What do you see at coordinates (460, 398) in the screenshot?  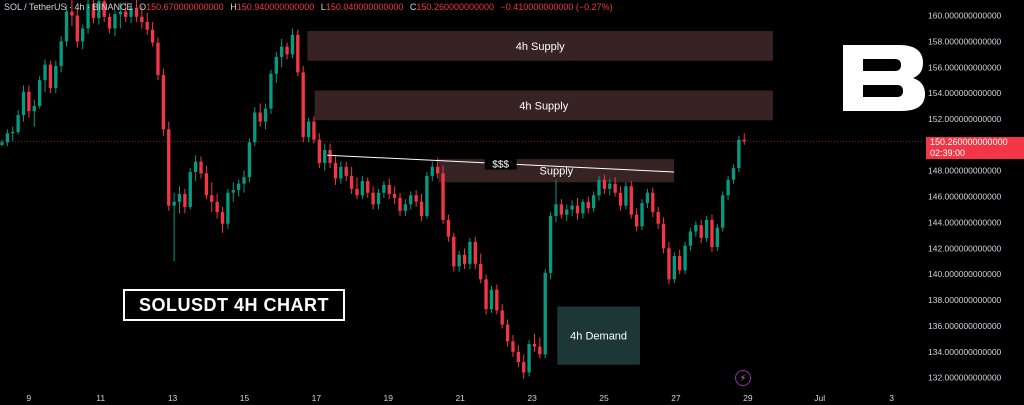 I see `time-axis: 9 11 13 15 17 19 21 23 25 27 29 Jul 3` at bounding box center [460, 398].